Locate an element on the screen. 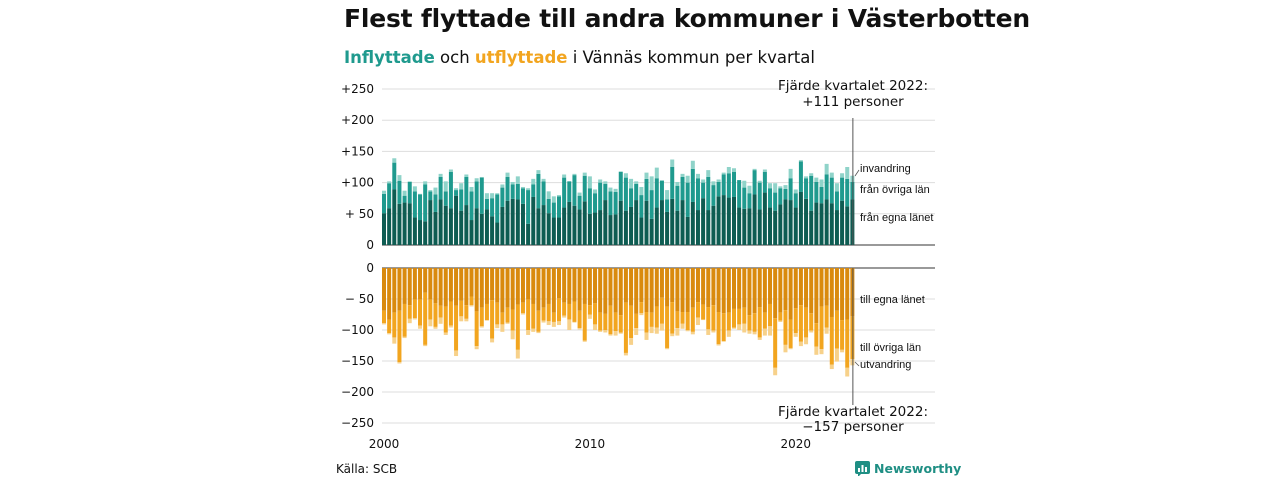 Image resolution: width=1280 pixels, height=480 pixels. callout-top-line2: +111 personer is located at coordinates (853, 102).